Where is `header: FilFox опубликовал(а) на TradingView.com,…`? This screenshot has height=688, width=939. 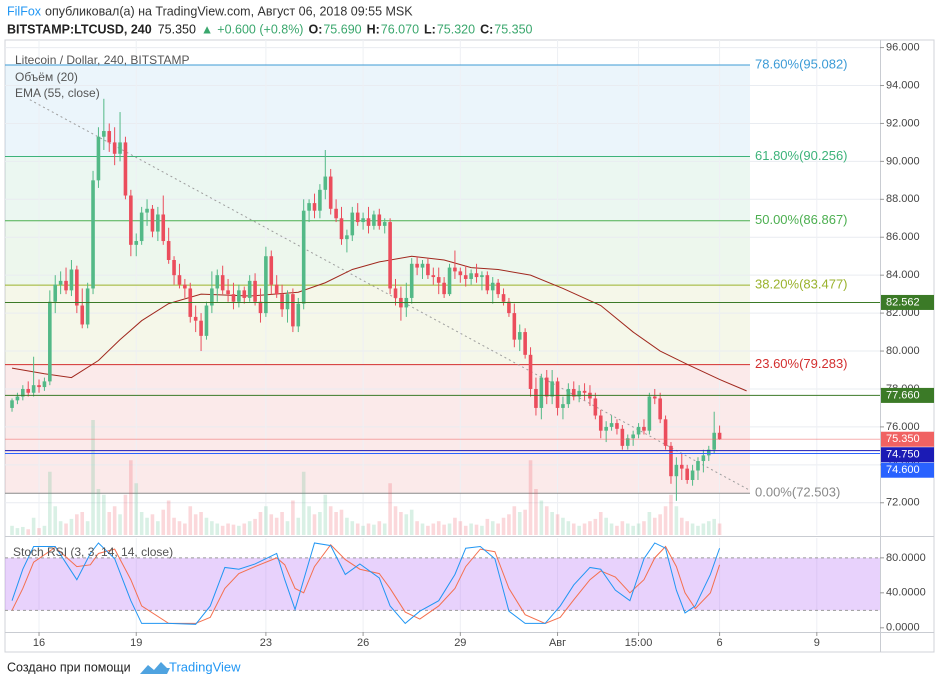
header: FilFox опубликовал(а) на TradingView.com,… is located at coordinates (270, 20).